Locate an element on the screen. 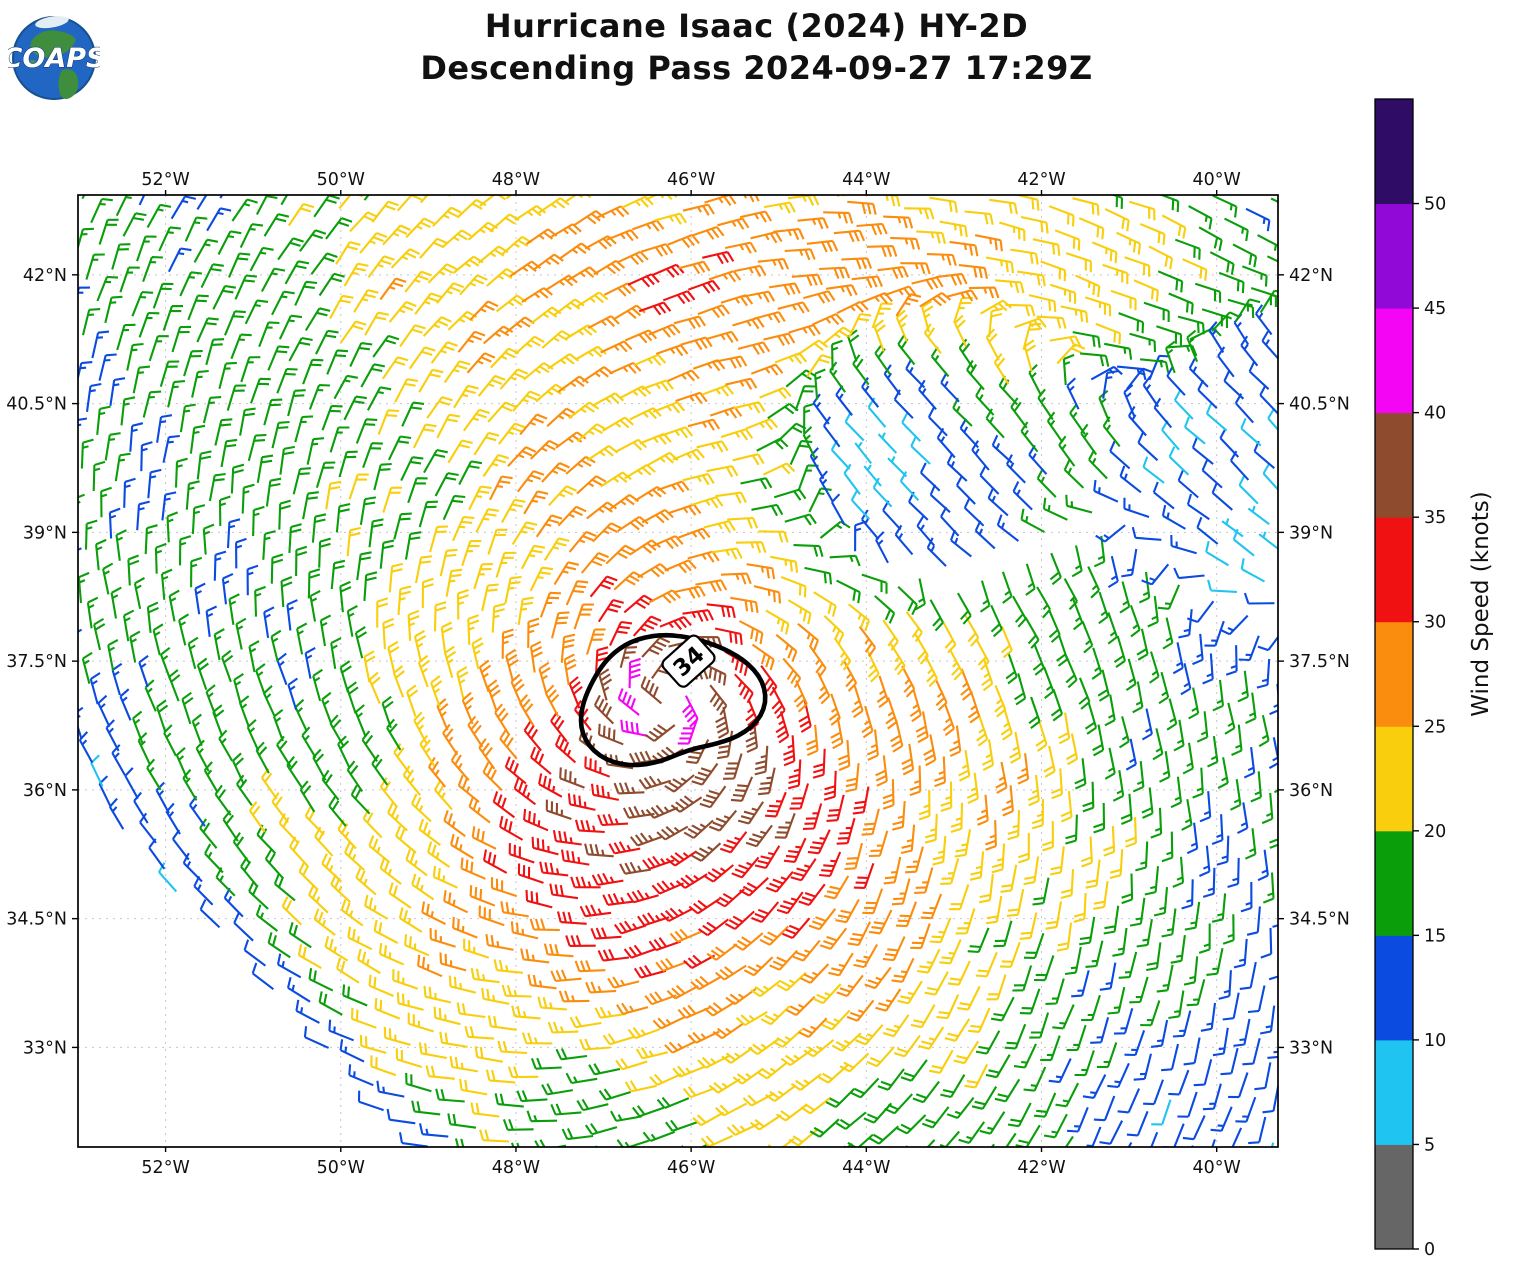 Image resolution: width=1513 pixels, height=1264 pixels. lon-tick-label-bottom: 44°W is located at coordinates (866, 1168).